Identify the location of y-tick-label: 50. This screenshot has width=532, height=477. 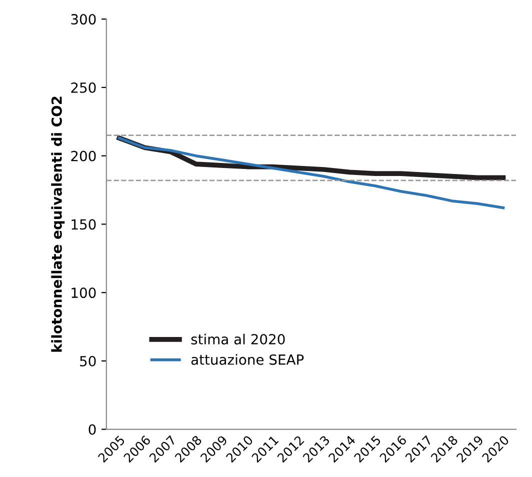
(88, 361).